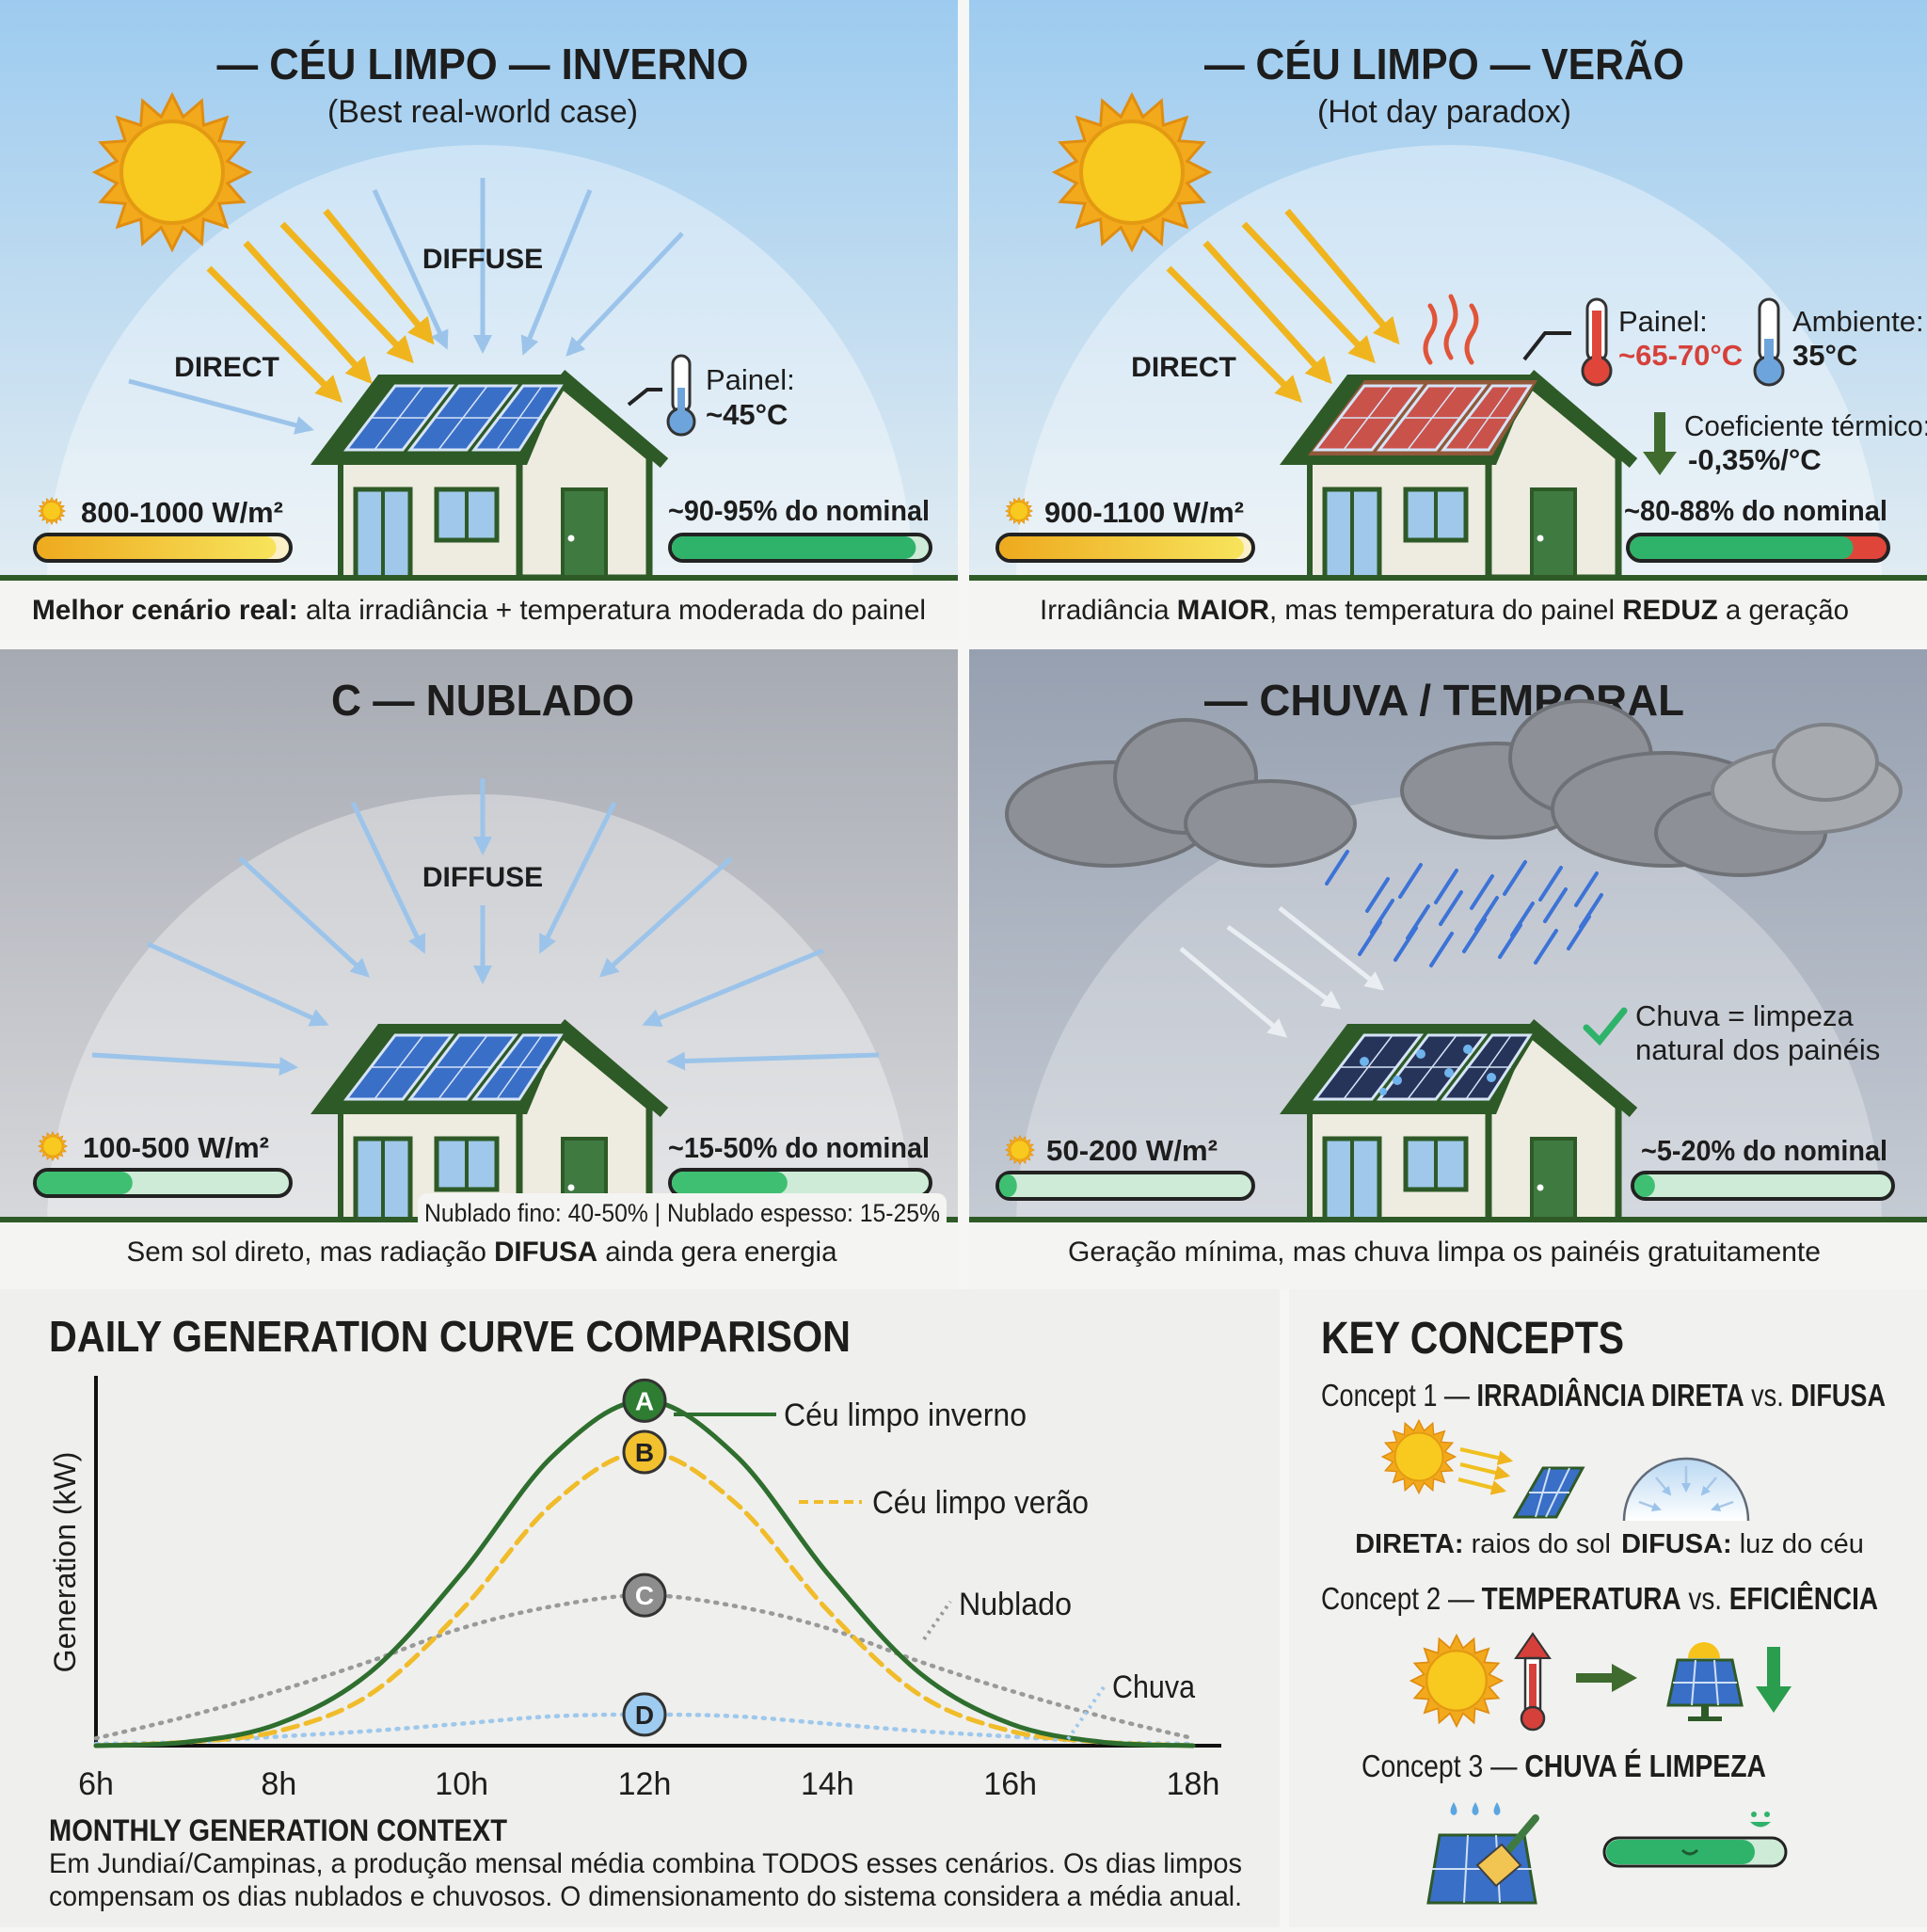  What do you see at coordinates (1507, 1851) in the screenshot?
I see `brush-icon` at bounding box center [1507, 1851].